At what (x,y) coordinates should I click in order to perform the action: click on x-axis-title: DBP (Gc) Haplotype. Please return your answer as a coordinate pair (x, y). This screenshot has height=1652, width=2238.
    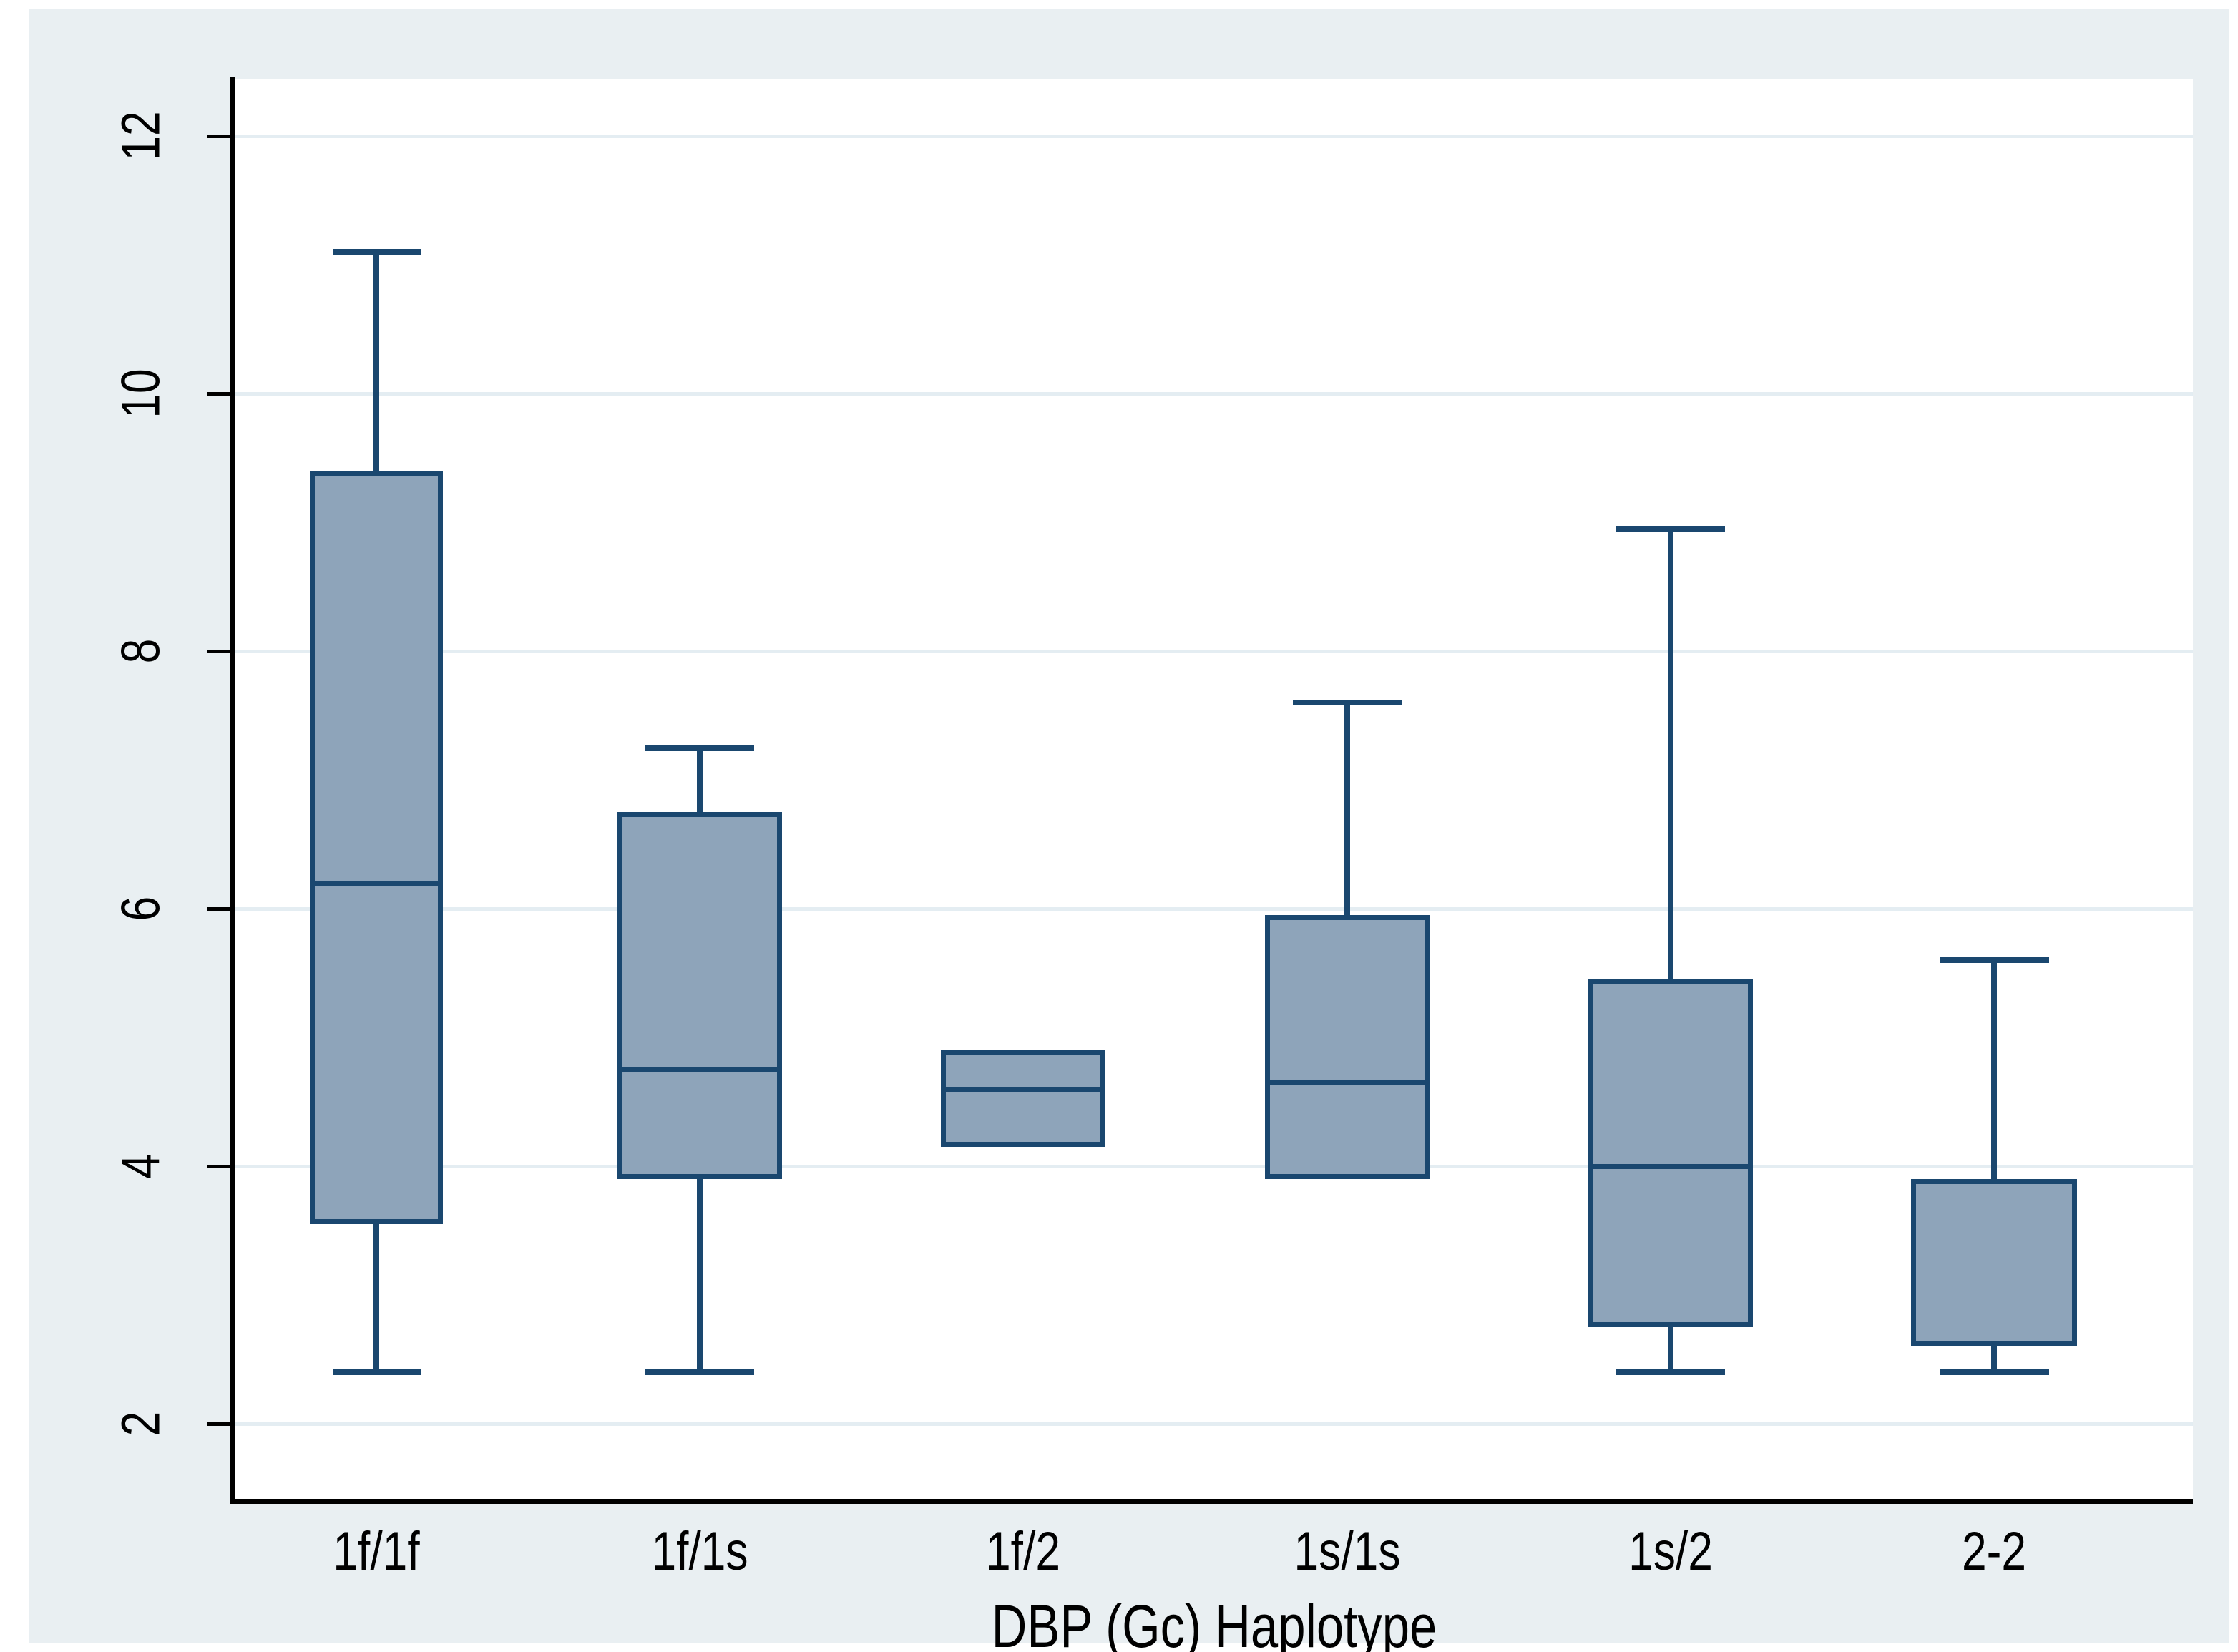
    Looking at the image, I should click on (1214, 1623).